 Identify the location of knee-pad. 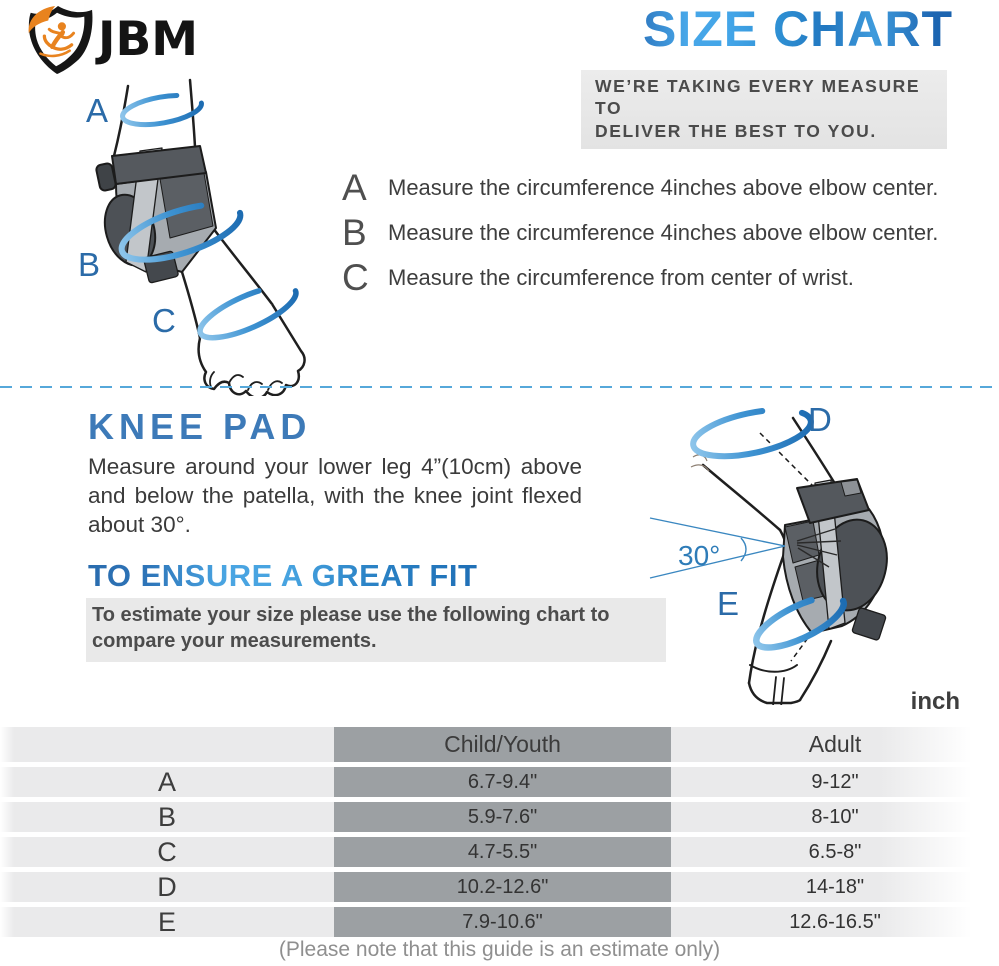
(835, 559).